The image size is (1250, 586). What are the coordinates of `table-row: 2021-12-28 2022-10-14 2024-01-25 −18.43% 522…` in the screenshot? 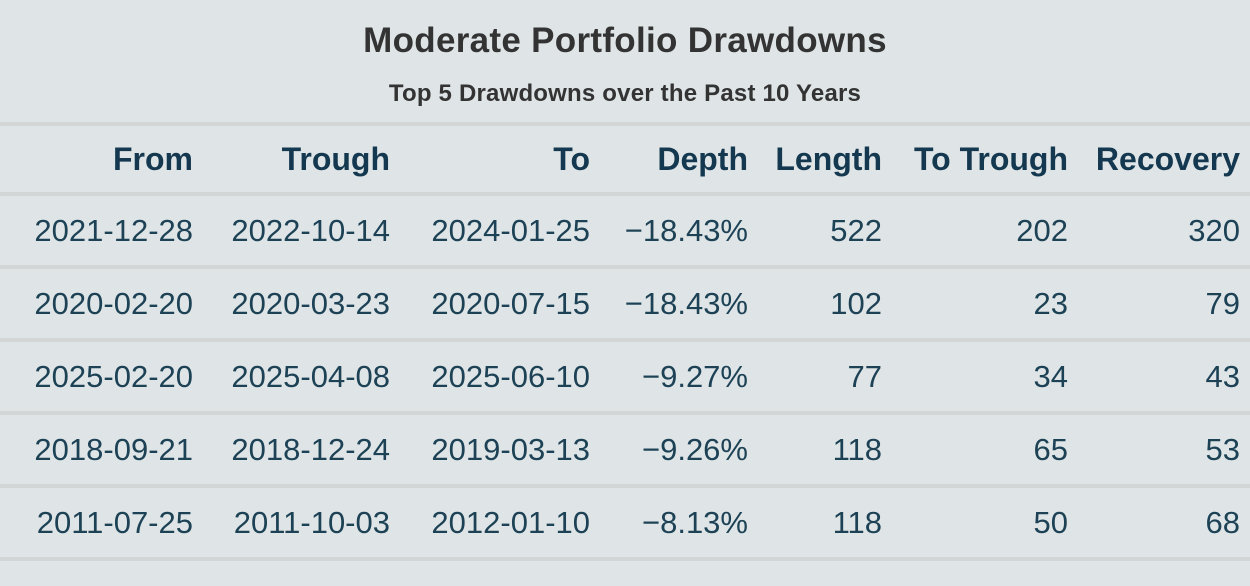 It's located at (625, 231).